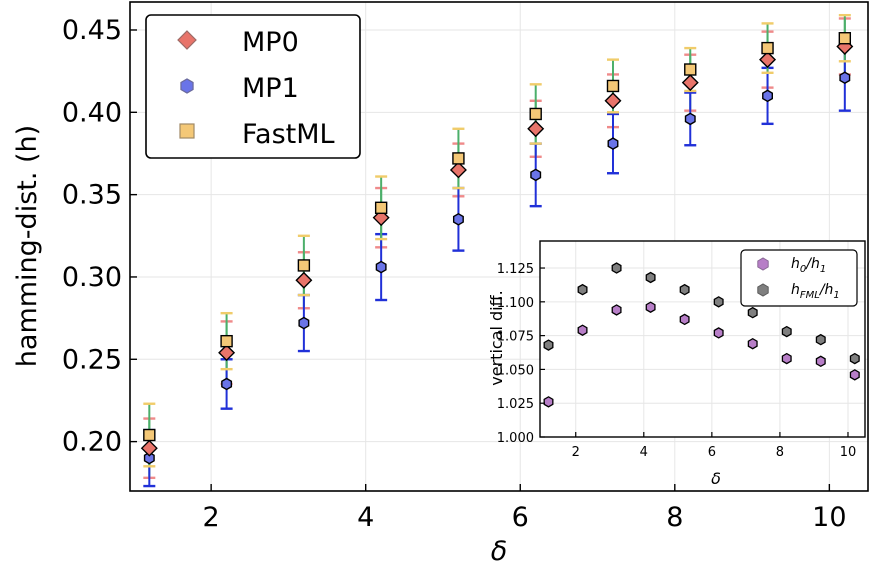 This screenshot has width=870, height=565. Describe the element at coordinates (701, 335) in the screenshot. I see `inset-points` at that location.